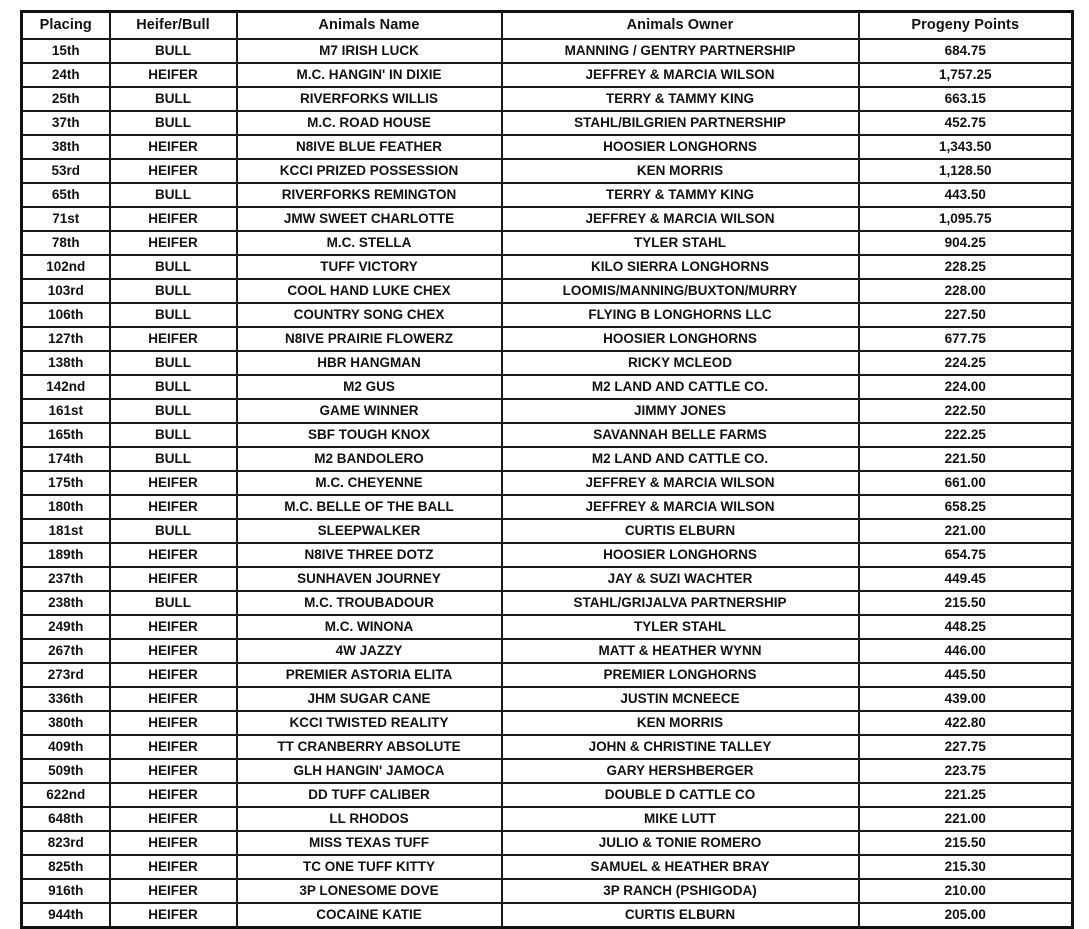  I want to click on cell-animals-name: M2 BANDOLERO, so click(369, 459).